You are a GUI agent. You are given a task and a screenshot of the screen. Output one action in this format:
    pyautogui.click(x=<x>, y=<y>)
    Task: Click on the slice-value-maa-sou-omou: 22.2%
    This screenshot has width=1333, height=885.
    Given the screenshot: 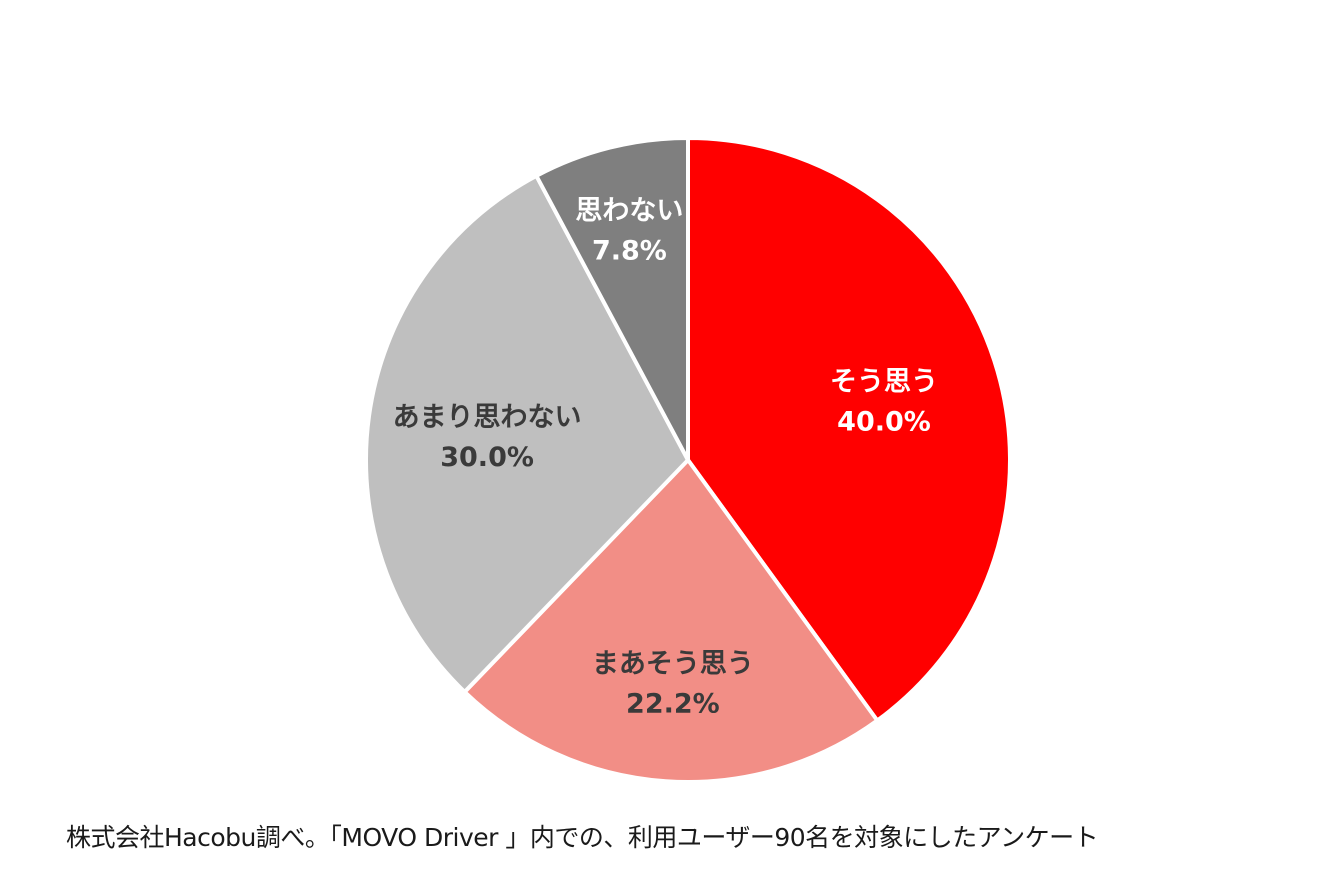 What is the action you would take?
    pyautogui.click(x=673, y=703)
    